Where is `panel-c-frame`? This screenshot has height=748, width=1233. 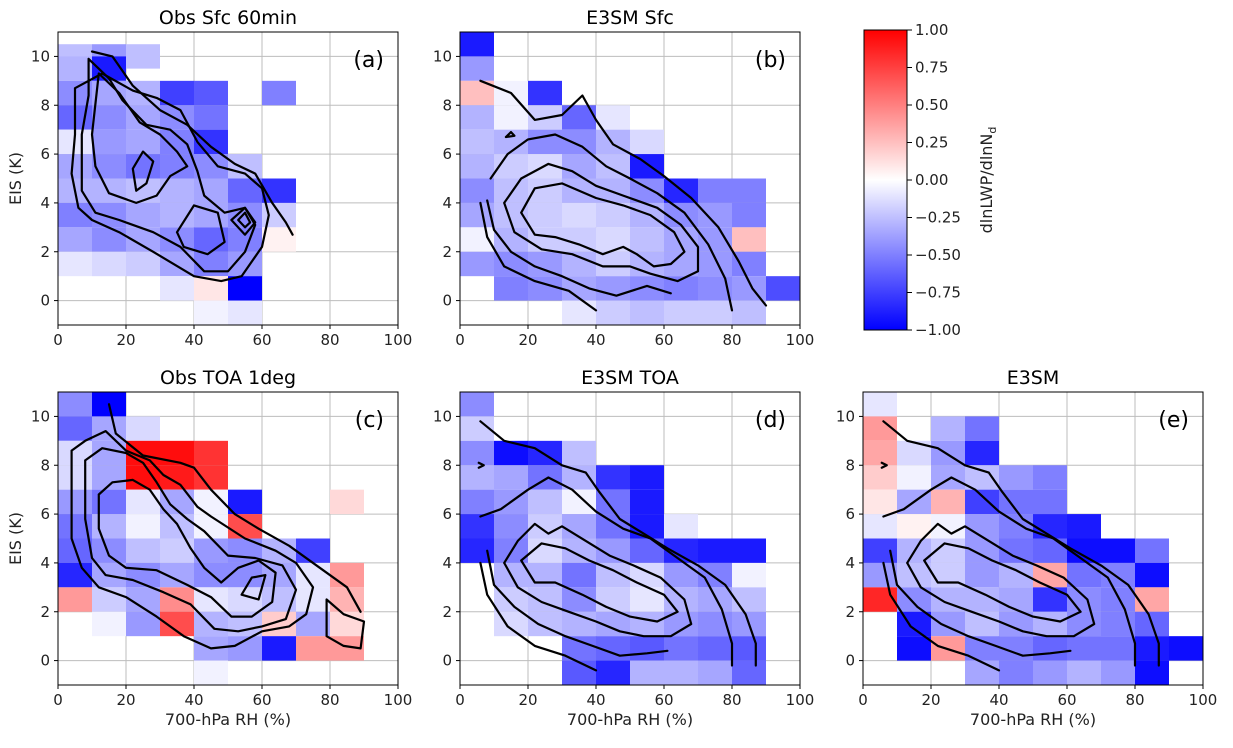 panel-c-frame is located at coordinates (228, 538).